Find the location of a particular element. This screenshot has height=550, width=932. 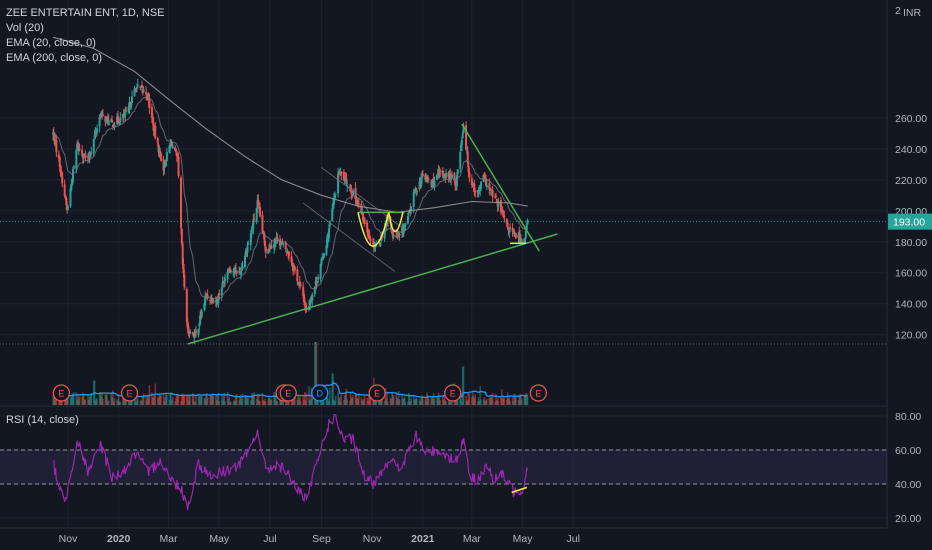

event-marker-d: D is located at coordinates (320, 393).